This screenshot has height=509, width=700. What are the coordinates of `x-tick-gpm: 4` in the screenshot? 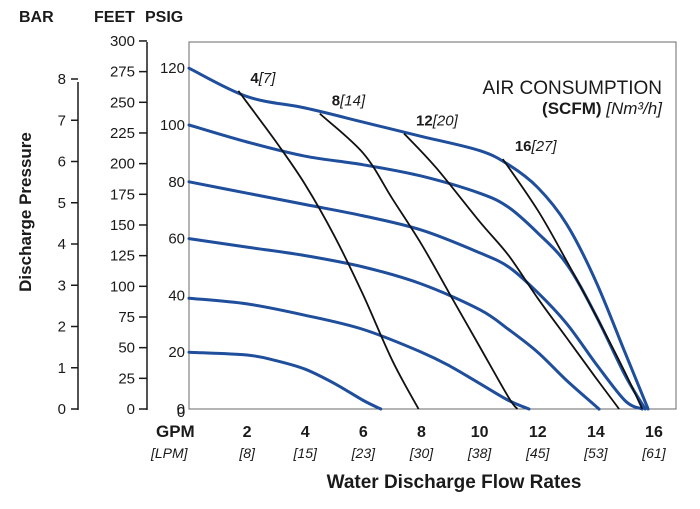 It's located at (305, 432).